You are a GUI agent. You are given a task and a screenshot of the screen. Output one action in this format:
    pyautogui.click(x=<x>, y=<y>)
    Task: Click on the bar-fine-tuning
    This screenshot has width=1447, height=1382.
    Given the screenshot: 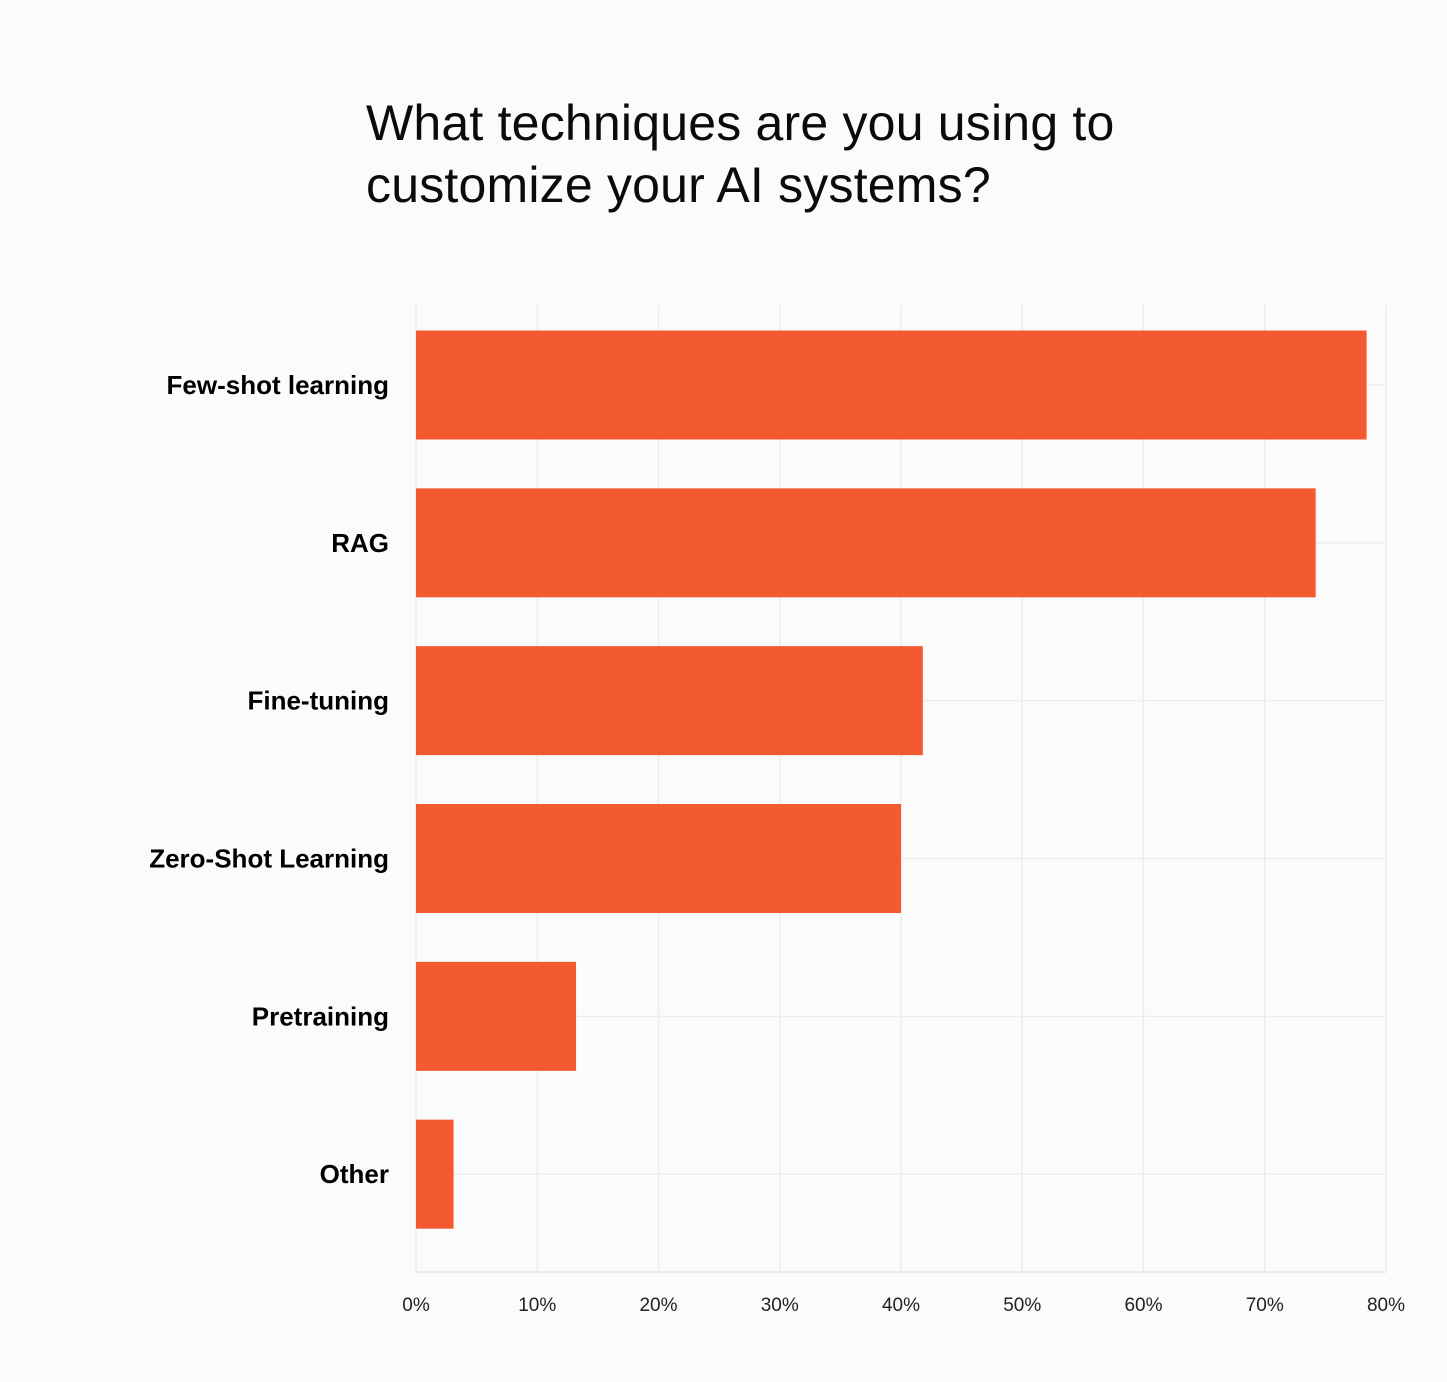 What is the action you would take?
    pyautogui.click(x=669, y=701)
    